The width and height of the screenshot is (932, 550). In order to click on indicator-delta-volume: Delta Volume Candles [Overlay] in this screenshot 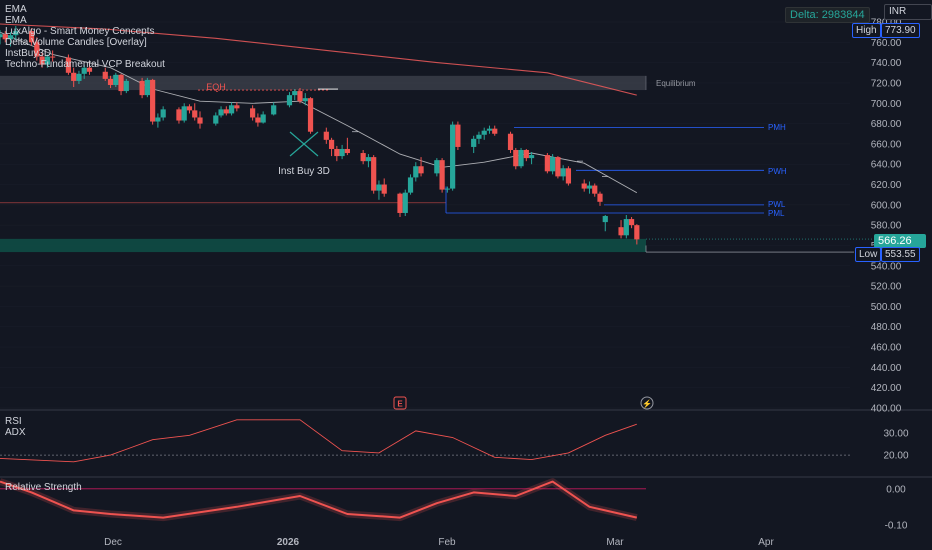, I will do `click(76, 42)`.